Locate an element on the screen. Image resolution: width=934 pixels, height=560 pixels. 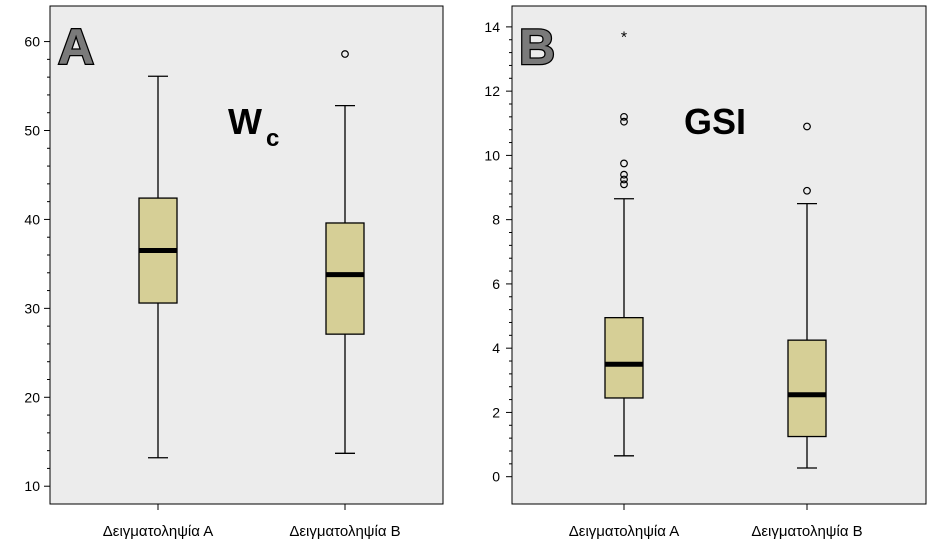
y-tick-label: 60 is located at coordinates (32, 42).